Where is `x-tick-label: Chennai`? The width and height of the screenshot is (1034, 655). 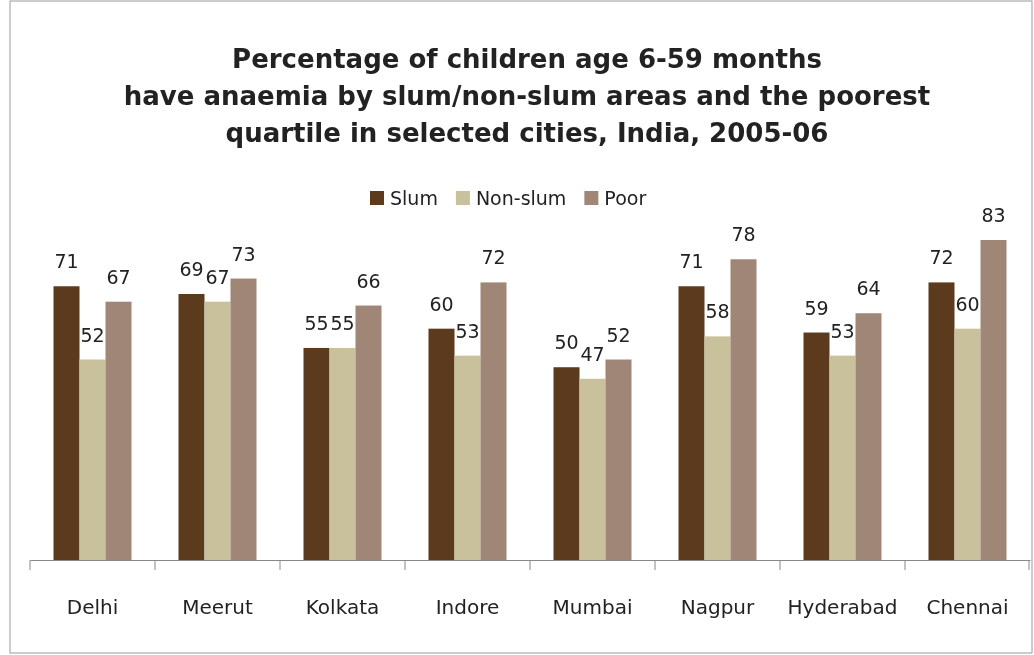
x-tick-label: Chennai is located at coordinates (967, 607).